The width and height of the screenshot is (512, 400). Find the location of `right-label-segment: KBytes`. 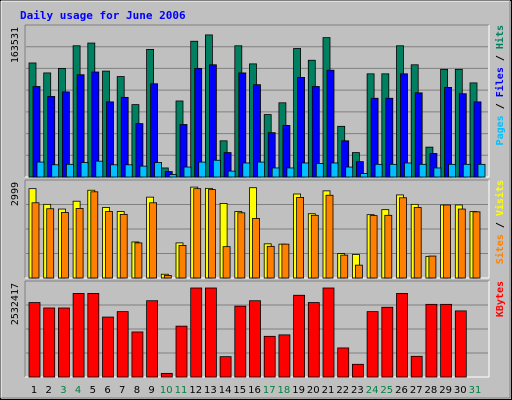

right-label-segment: KBytes is located at coordinates (500, 299).